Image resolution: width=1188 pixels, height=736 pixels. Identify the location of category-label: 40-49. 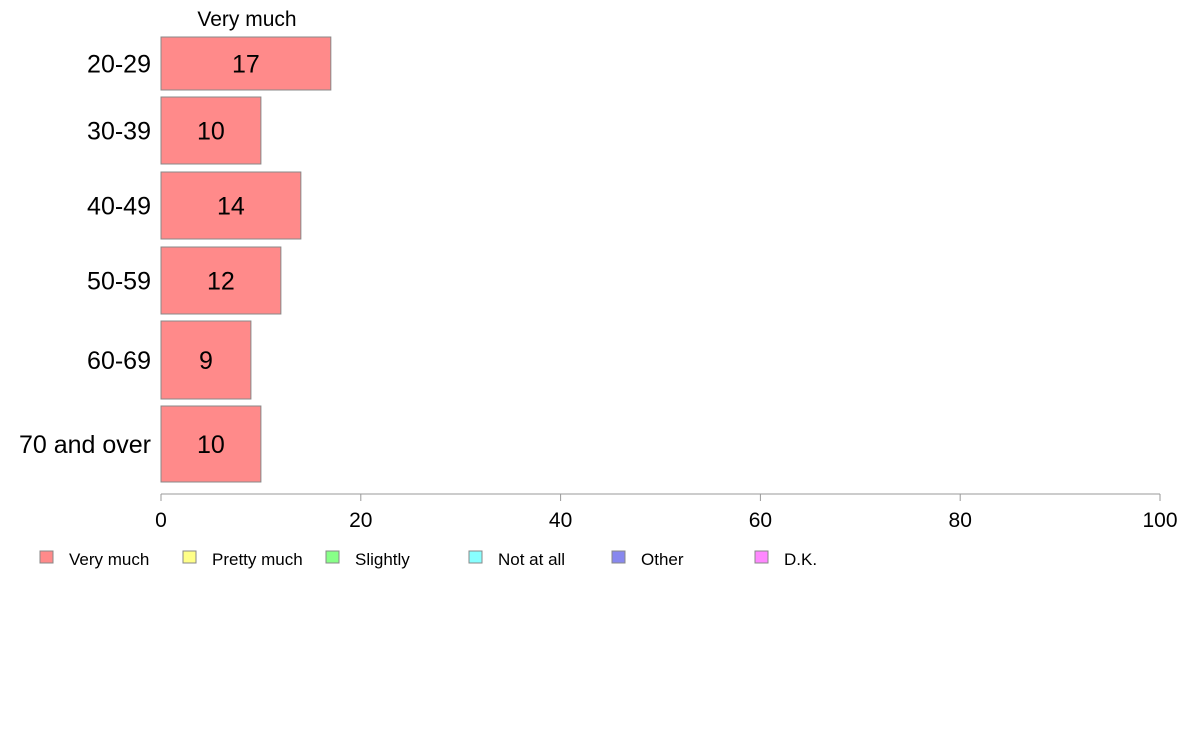
(119, 207).